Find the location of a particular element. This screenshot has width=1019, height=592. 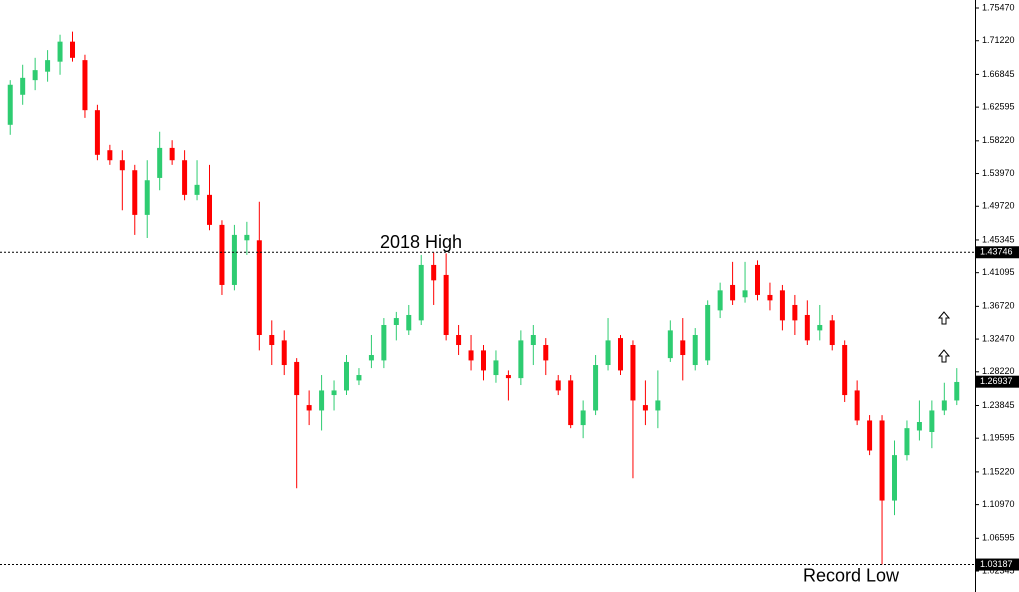

y-tick-label: 1.53970 is located at coordinates (998, 173).